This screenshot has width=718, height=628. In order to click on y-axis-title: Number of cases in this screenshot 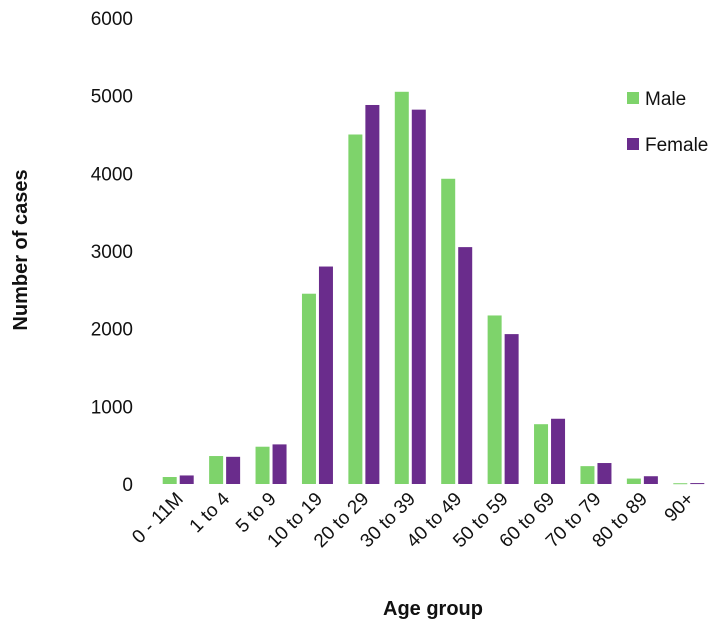, I will do `click(21, 249)`.